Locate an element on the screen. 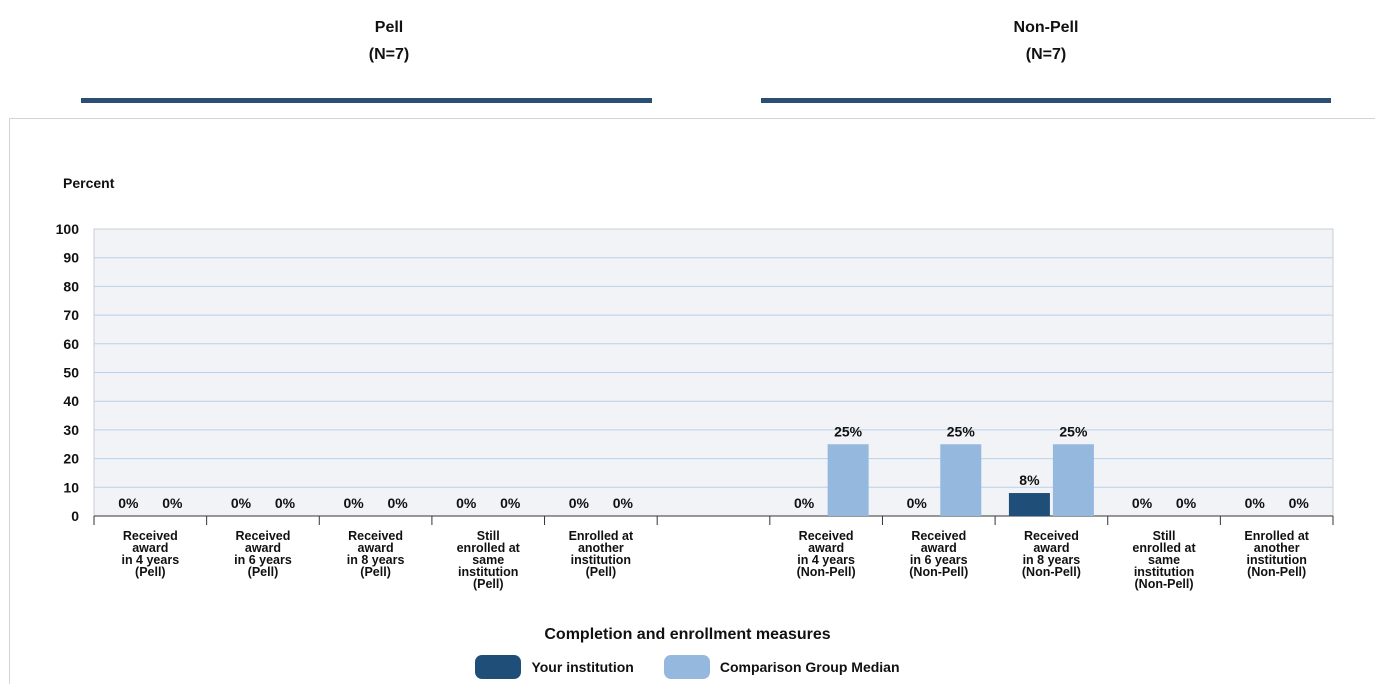 This screenshot has height=684, width=1375. data-label: 8% is located at coordinates (1029, 480).